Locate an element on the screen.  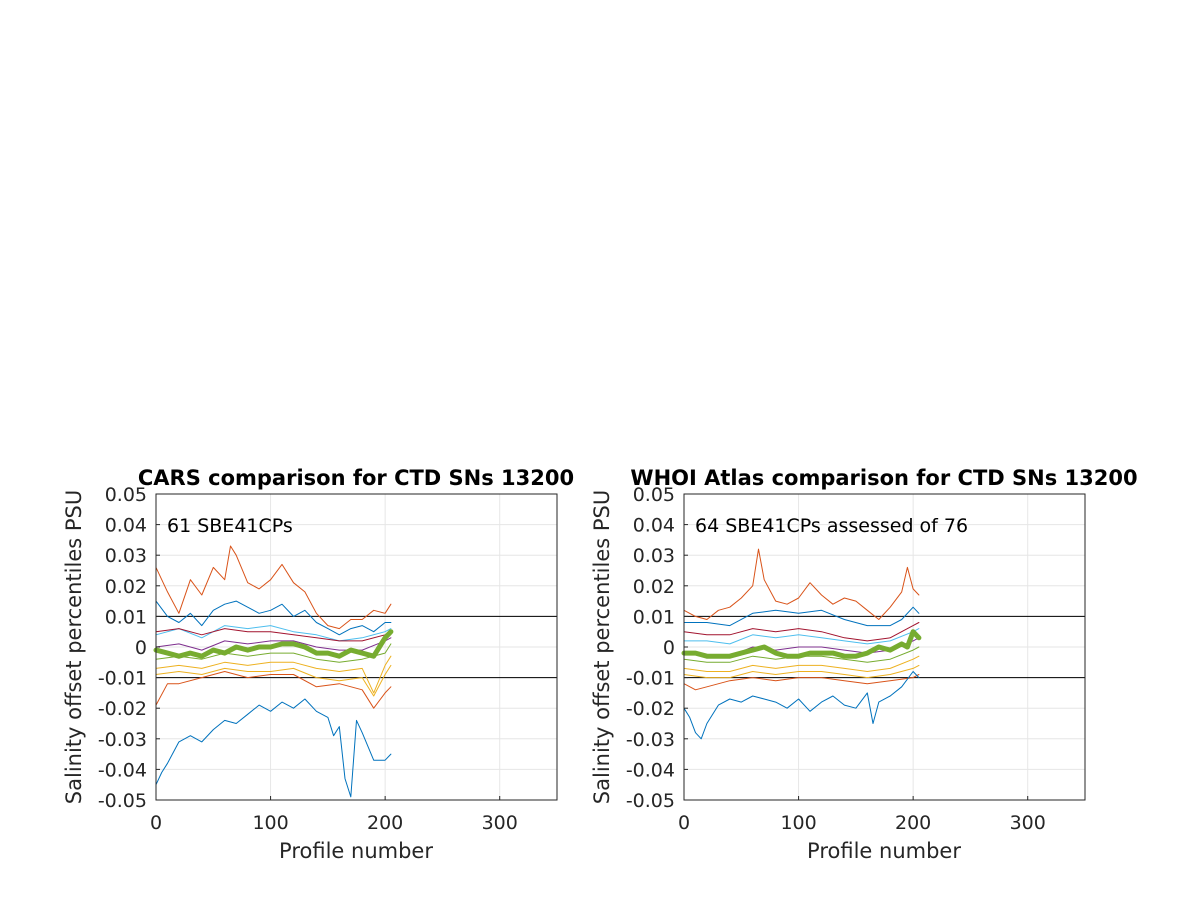
whoi-ytick-label-5: 0 is located at coordinates (669, 648).